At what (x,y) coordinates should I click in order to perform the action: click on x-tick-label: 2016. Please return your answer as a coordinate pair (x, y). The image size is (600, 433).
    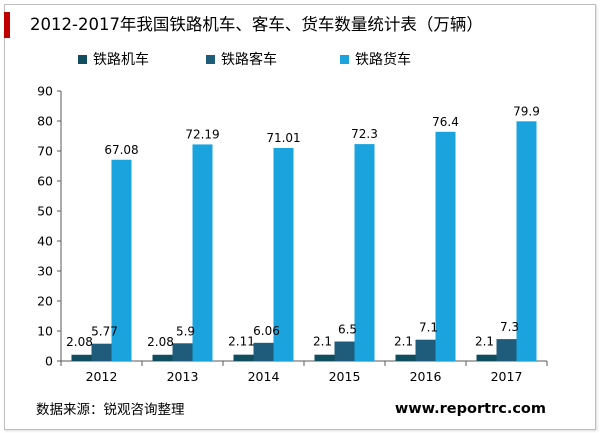
    Looking at the image, I should click on (426, 376).